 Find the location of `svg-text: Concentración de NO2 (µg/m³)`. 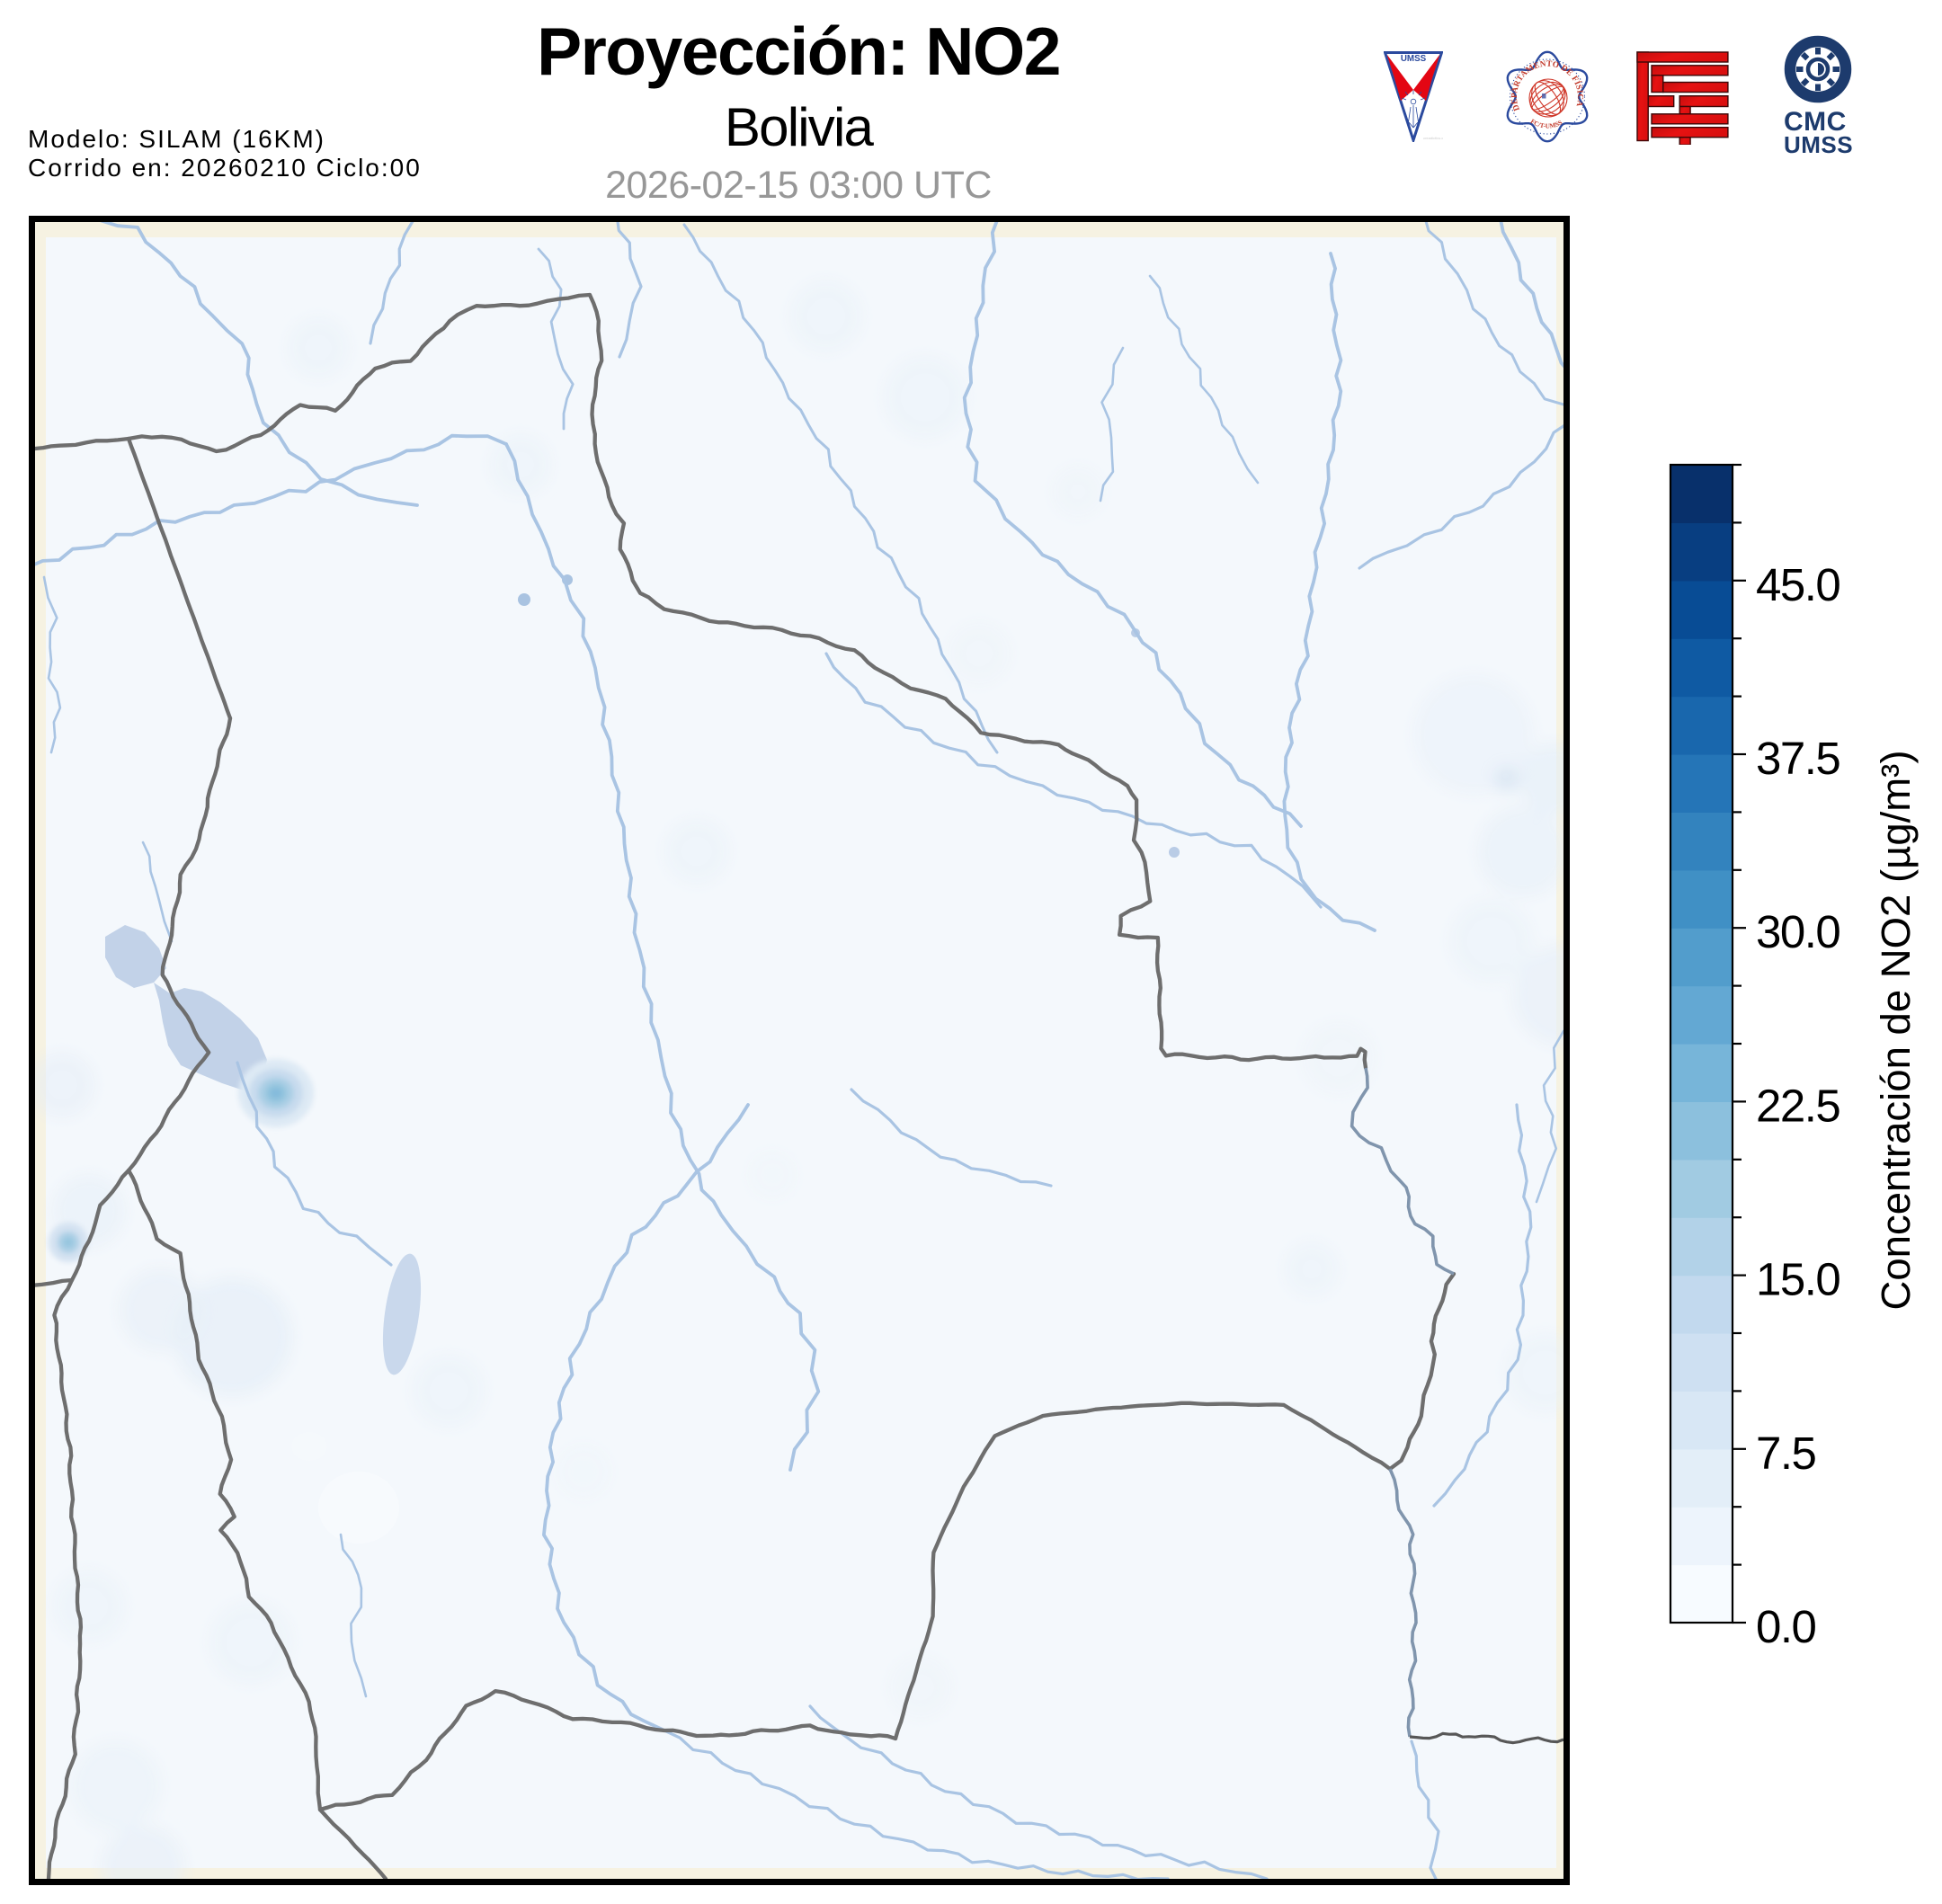

svg-text: Concentración de NO2 (µg/m³) is located at coordinates (1896, 1030).